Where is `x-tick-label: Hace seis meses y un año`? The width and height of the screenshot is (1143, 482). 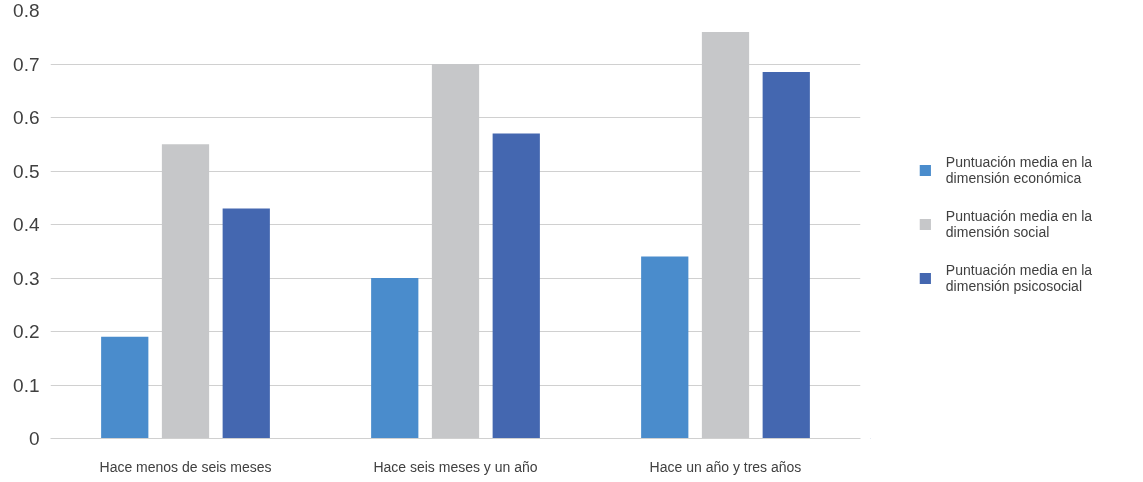
x-tick-label: Hace seis meses y un año is located at coordinates (455, 466).